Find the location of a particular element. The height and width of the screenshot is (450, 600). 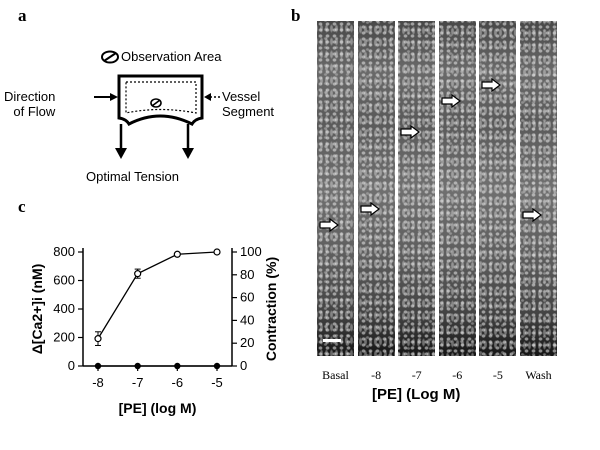

x-axis-title: [PE] (log M) is located at coordinates (158, 408).